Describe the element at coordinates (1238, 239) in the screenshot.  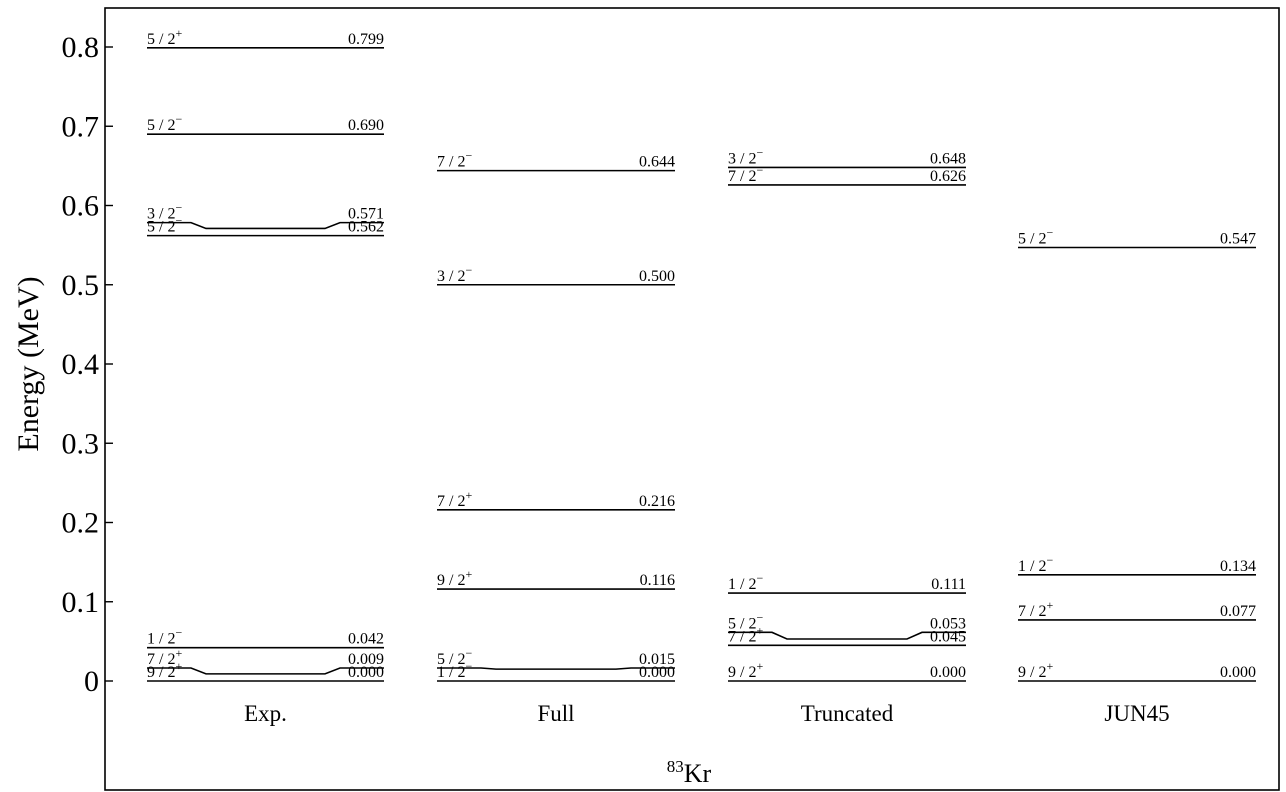
I see `level-energy-label: 0.547` at that location.